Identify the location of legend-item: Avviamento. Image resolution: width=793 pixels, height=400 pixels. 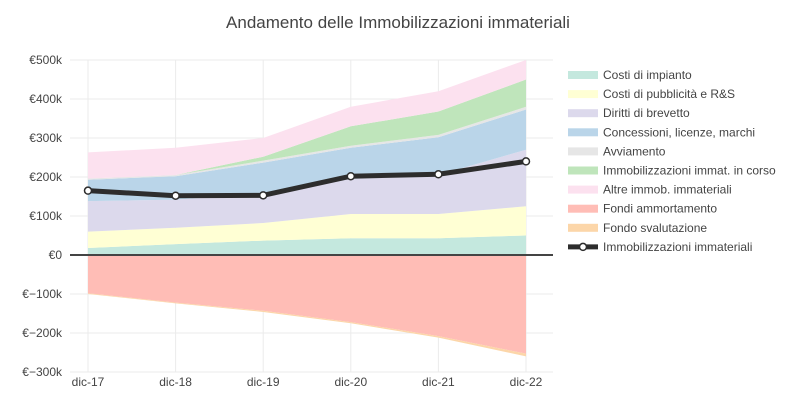
(617, 151).